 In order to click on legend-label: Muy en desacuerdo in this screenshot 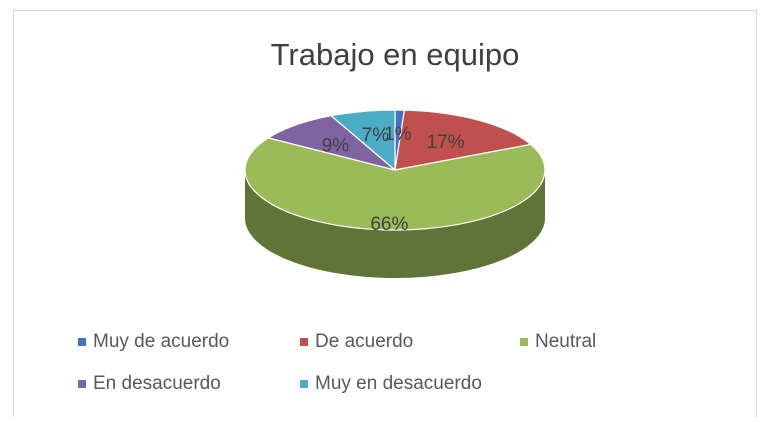, I will do `click(398, 383)`.